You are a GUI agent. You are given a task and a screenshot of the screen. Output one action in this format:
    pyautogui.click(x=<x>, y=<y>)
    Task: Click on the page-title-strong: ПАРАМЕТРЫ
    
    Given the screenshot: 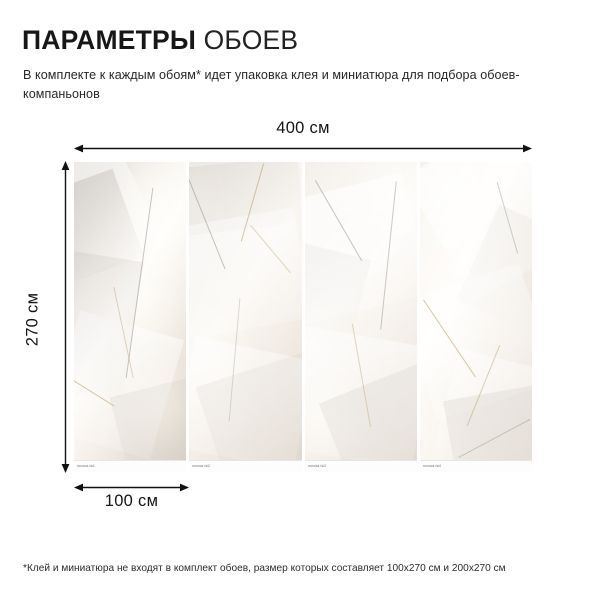 What is the action you would take?
    pyautogui.click(x=109, y=40)
    